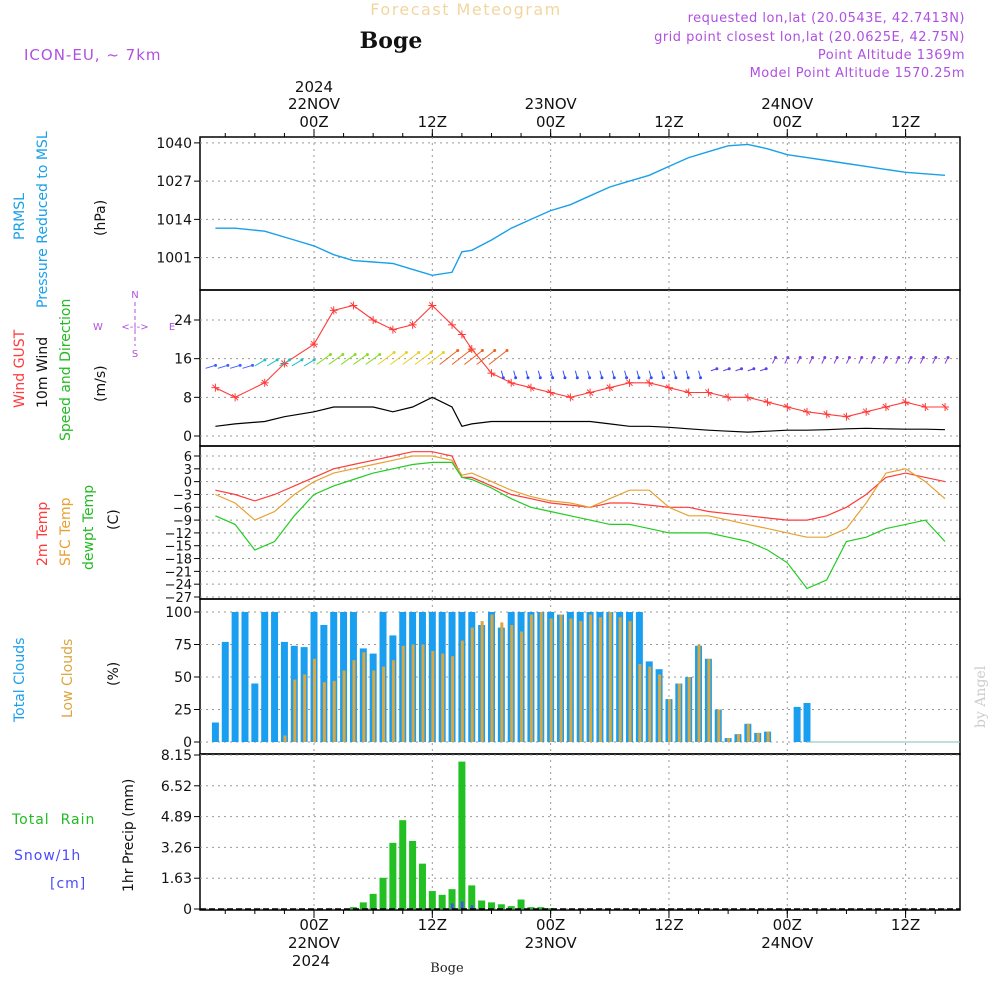 The width and height of the screenshot is (1000, 1000). Describe the element at coordinates (563, 676) in the screenshot. I see `panel-cloud: 100 75 50 25 0` at that location.